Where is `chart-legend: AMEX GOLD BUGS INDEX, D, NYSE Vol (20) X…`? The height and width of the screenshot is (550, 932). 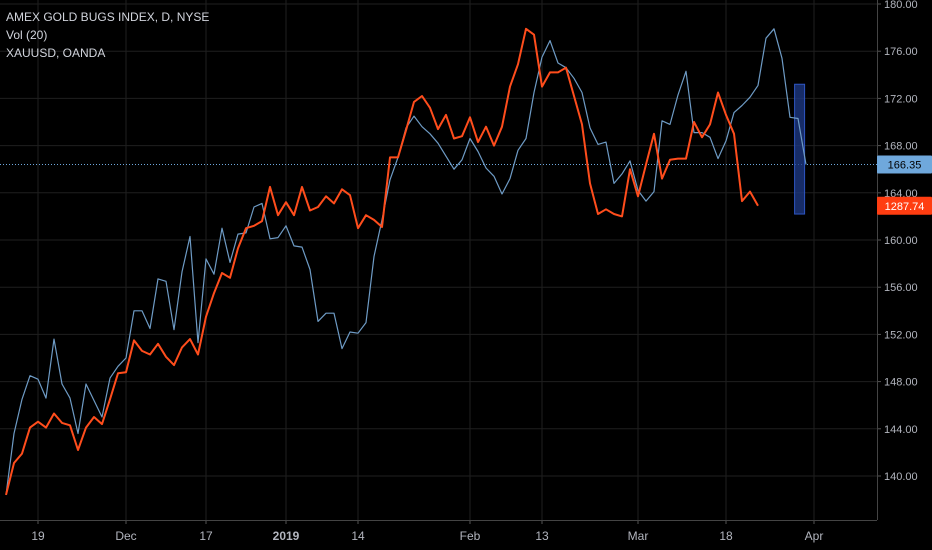 chart-legend: AMEX GOLD BUGS INDEX, D, NYSE Vol (20) X… is located at coordinates (107, 35).